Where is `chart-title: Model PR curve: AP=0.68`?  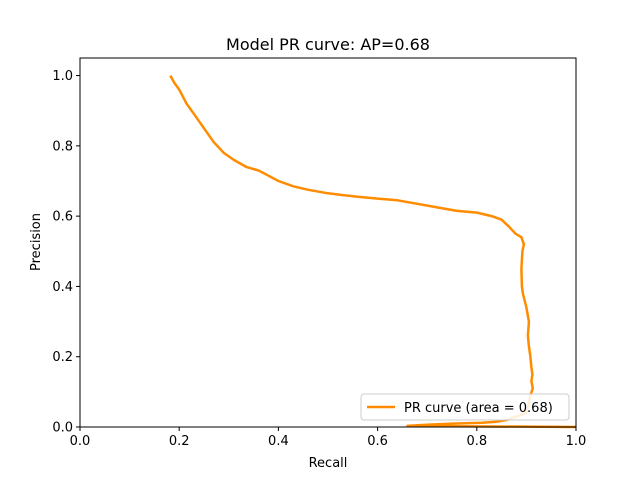
chart-title: Model PR curve: AP=0.68 is located at coordinates (328, 44).